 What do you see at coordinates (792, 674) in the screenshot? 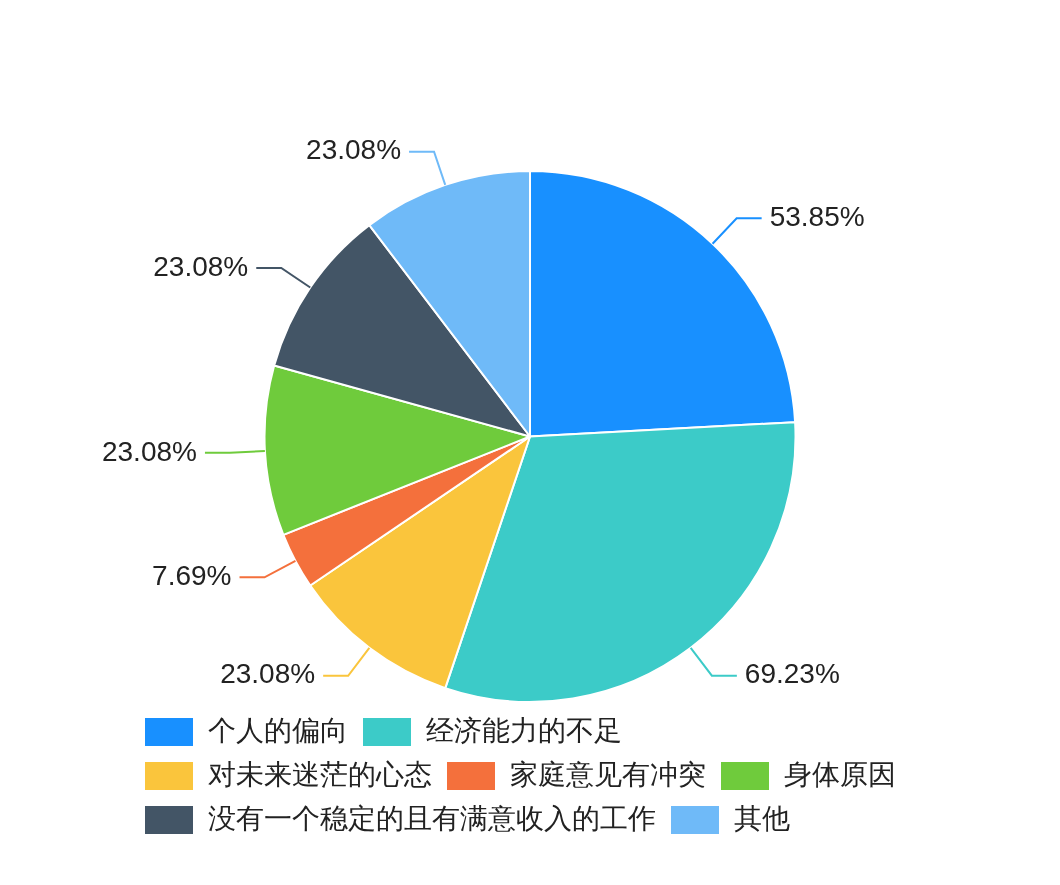
I see `data-label: 69.23%` at bounding box center [792, 674].